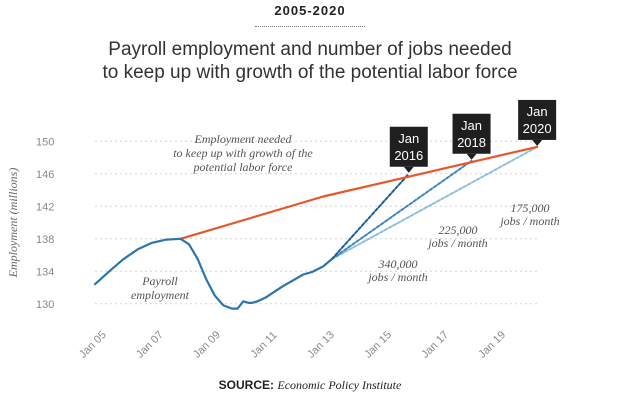 This screenshot has width=620, height=400. What do you see at coordinates (159, 281) in the screenshot?
I see `annotation-payroll: Payroll` at bounding box center [159, 281].